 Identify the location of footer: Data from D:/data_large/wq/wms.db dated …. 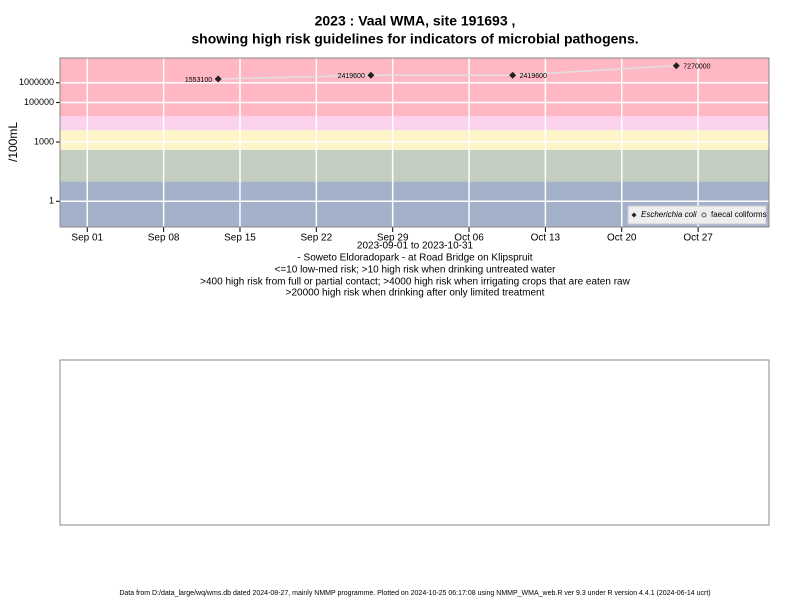
(414, 593).